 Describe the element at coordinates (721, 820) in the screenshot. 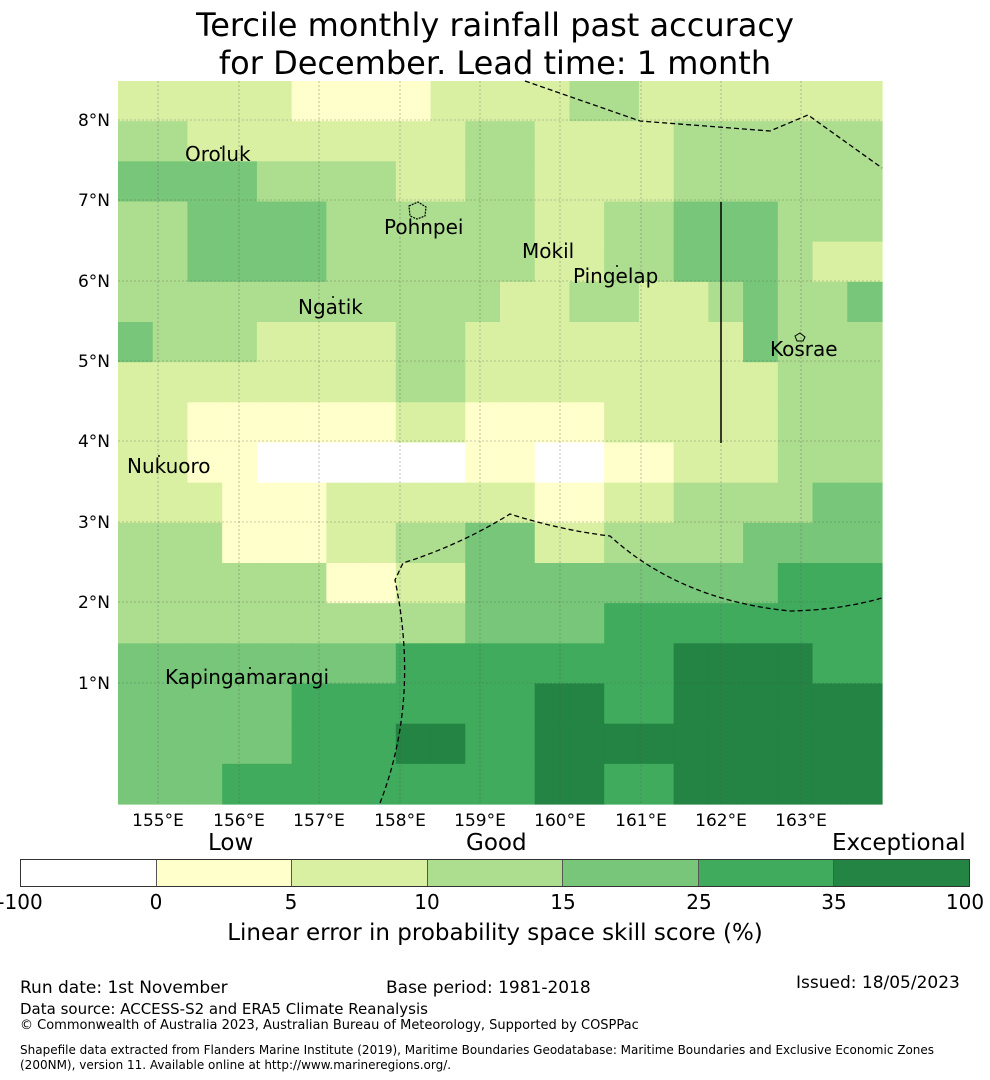

I see `lon-tick-label: 162°E` at that location.